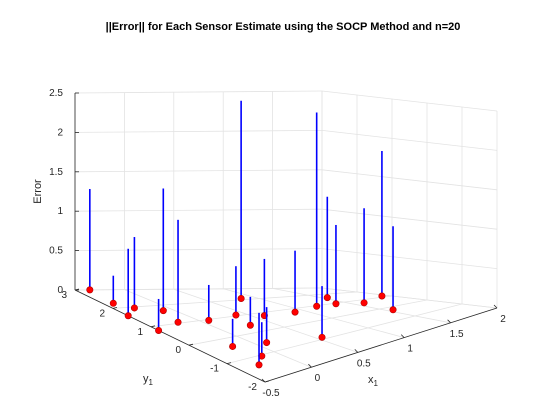  What do you see at coordinates (373, 381) in the screenshot?
I see `x-axis-label: x1` at bounding box center [373, 381].